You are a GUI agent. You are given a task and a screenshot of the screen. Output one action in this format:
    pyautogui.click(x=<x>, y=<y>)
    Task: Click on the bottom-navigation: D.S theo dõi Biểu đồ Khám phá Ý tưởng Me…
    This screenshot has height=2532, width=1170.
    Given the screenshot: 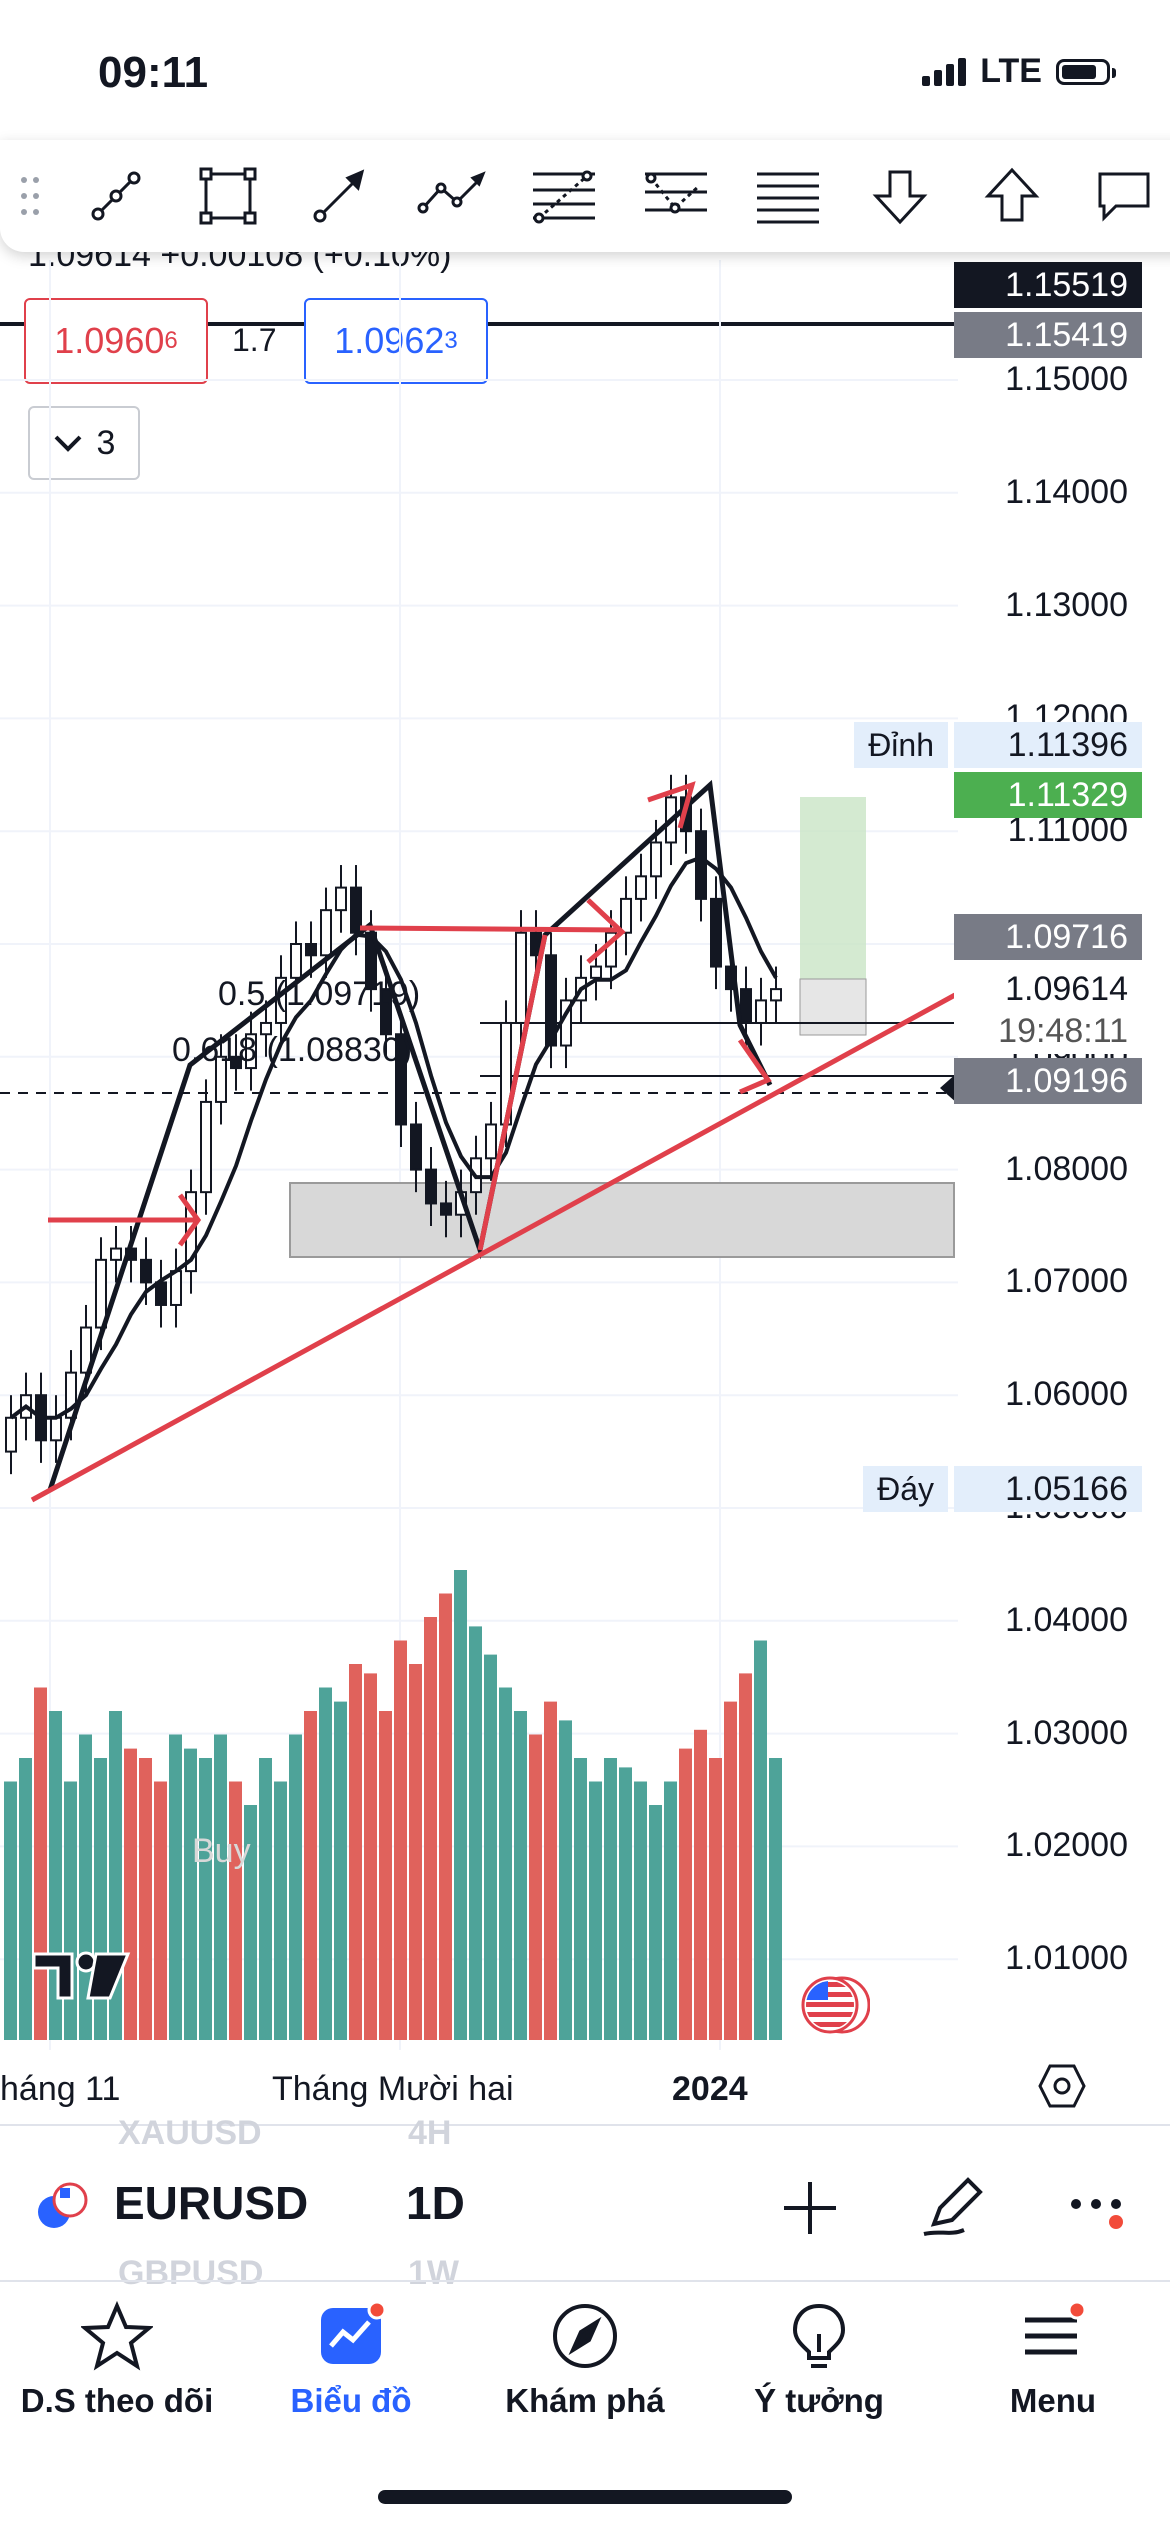 What is the action you would take?
    pyautogui.click(x=585, y=2355)
    